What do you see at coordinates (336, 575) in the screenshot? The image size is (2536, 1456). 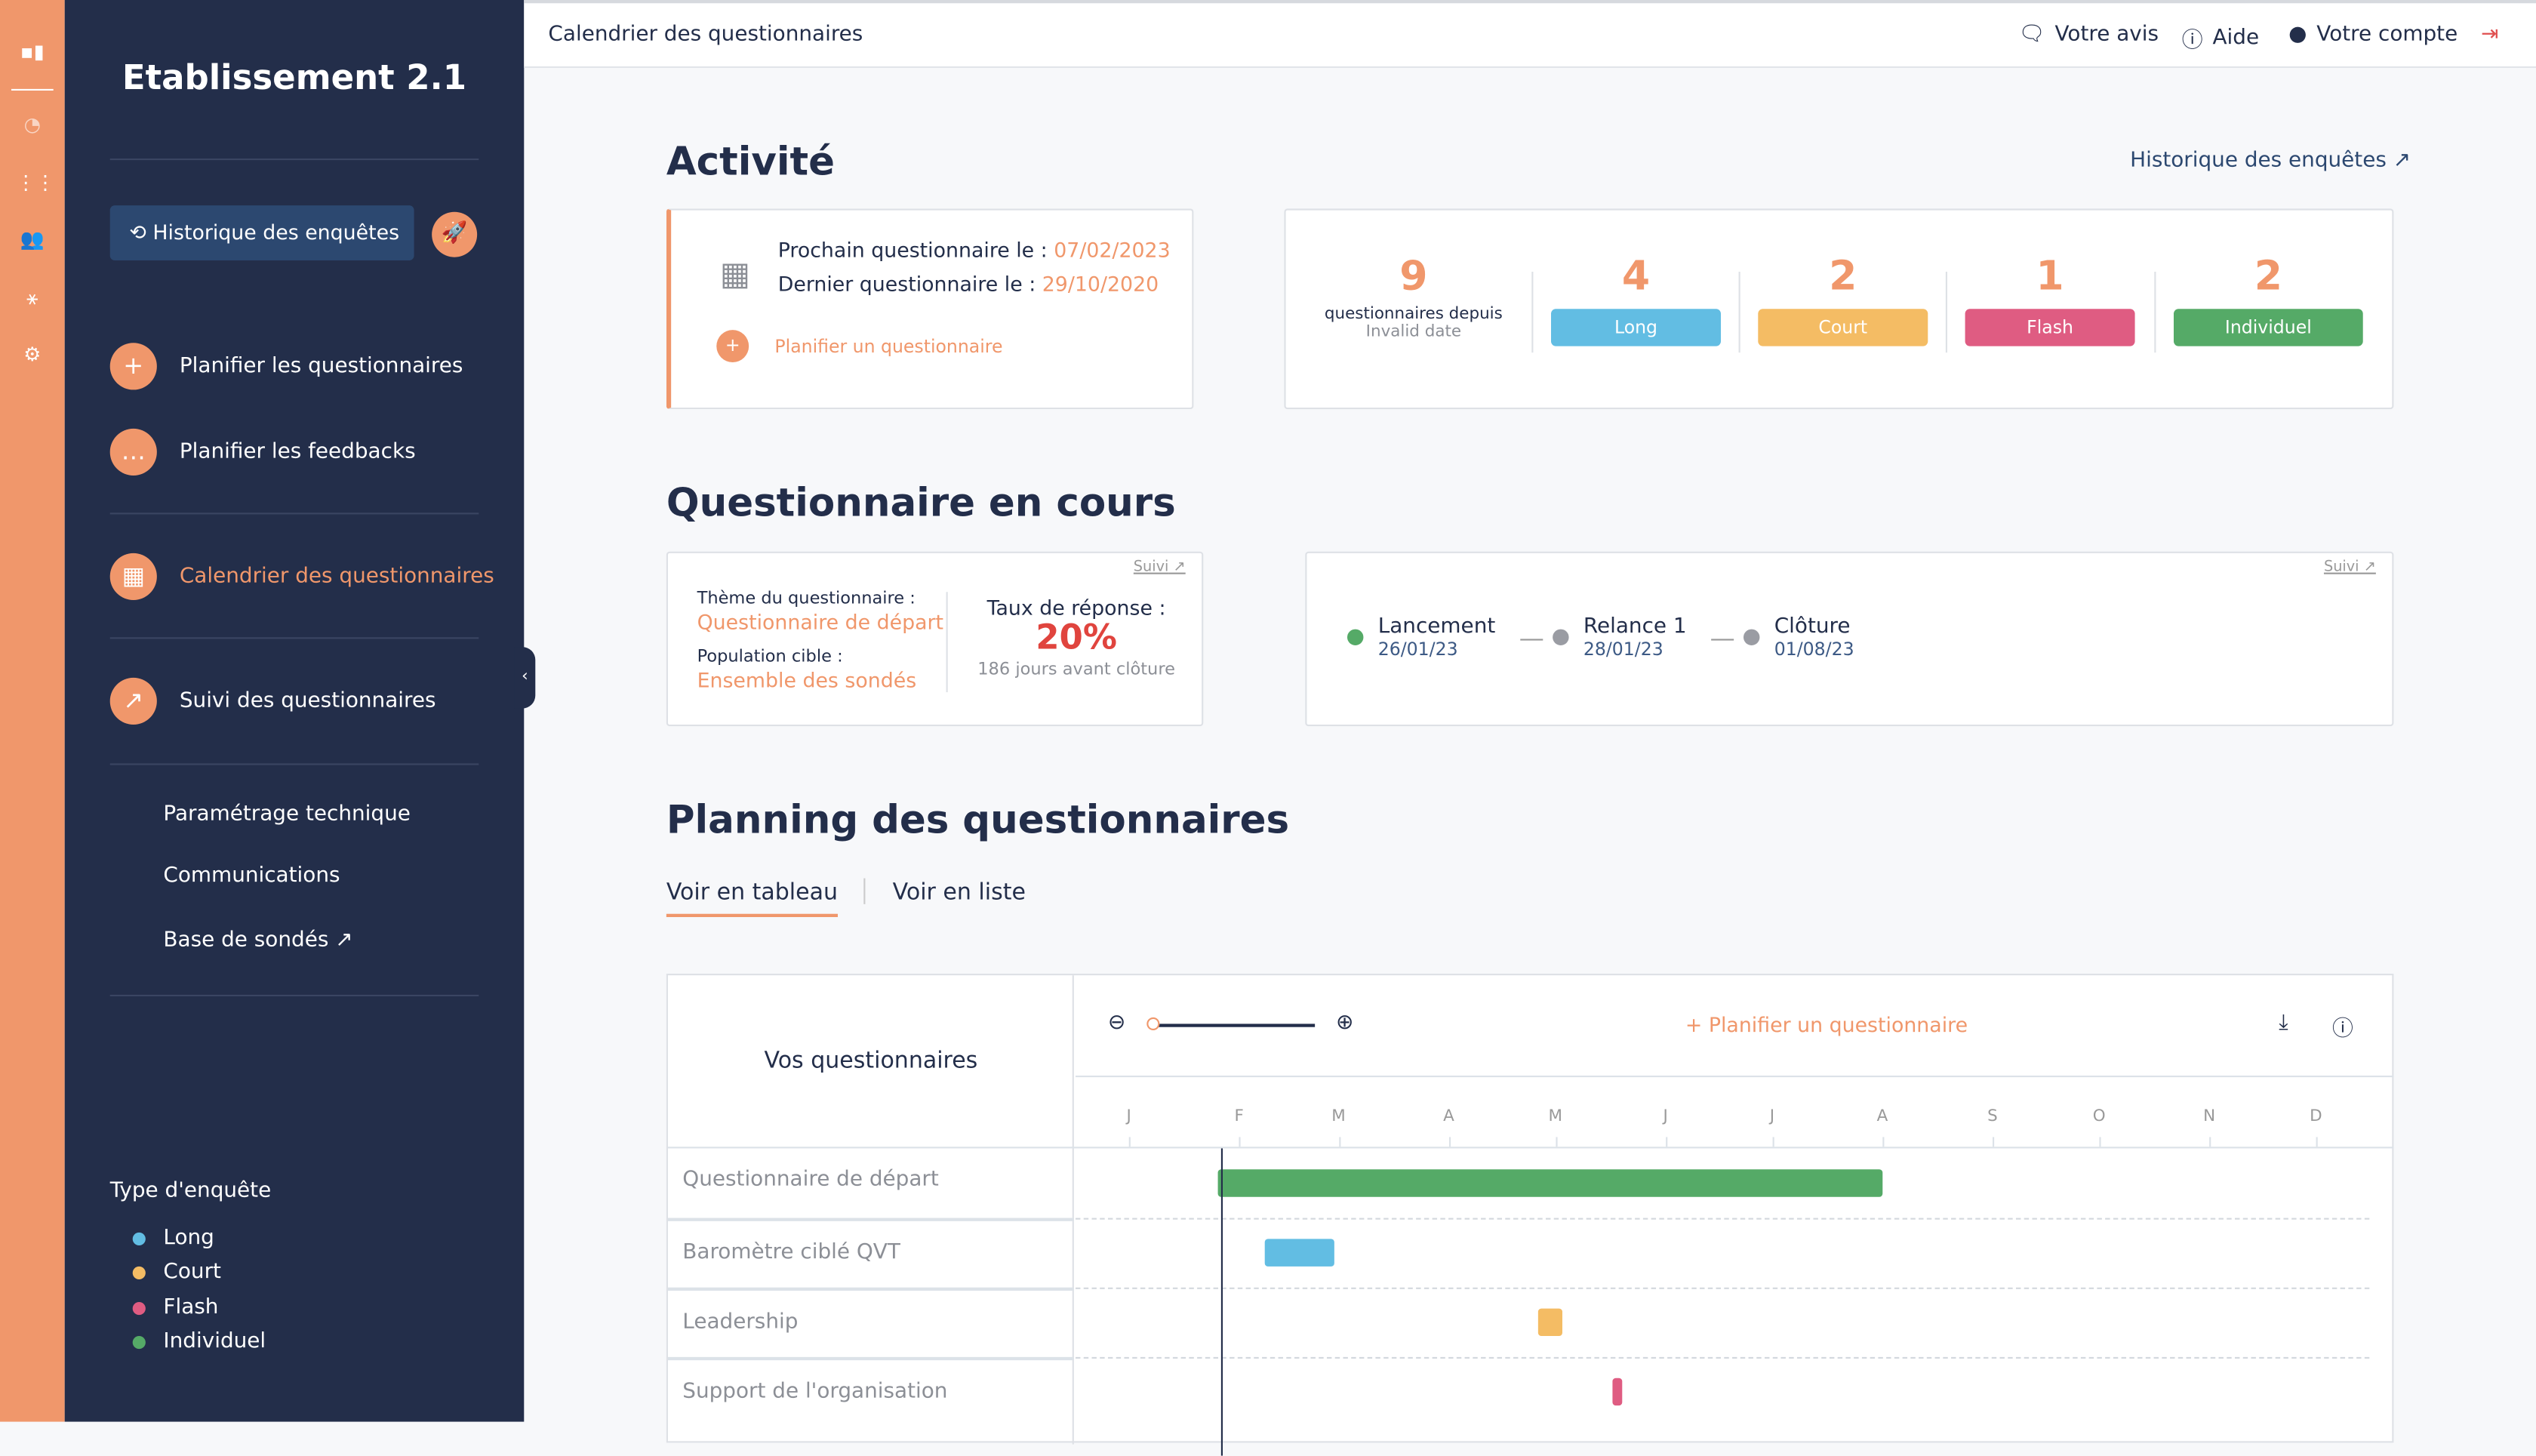 I see `nav-label: Calendrier des questionnaires` at bounding box center [336, 575].